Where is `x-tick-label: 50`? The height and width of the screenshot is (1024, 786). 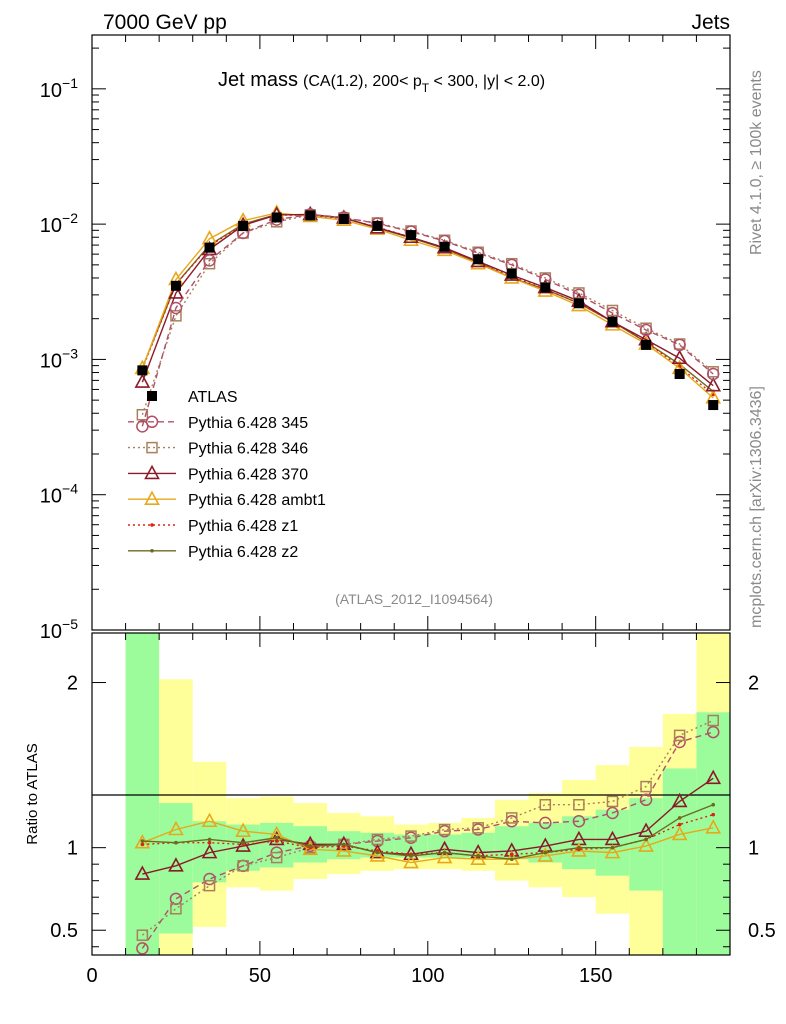 x-tick-label: 50 is located at coordinates (260, 976).